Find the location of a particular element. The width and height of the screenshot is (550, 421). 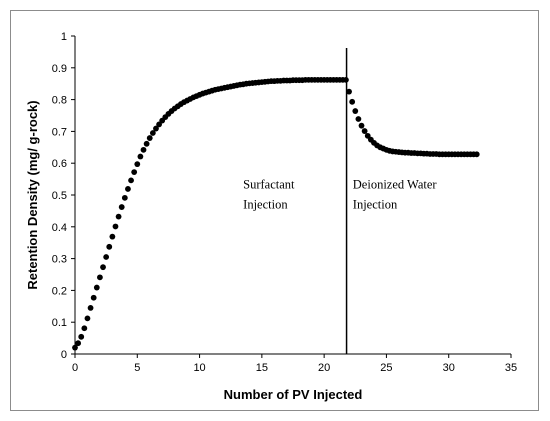

x-tick-label: 15 is located at coordinates (262, 368).